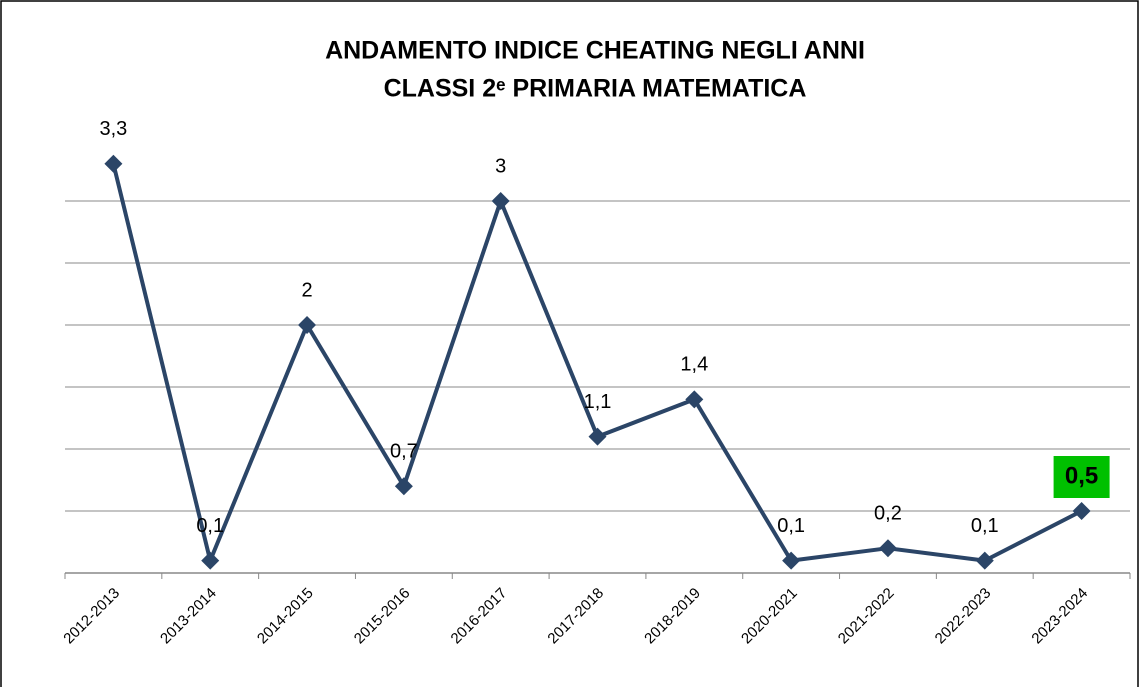  What do you see at coordinates (306, 290) in the screenshot?
I see `data-label: 2` at bounding box center [306, 290].